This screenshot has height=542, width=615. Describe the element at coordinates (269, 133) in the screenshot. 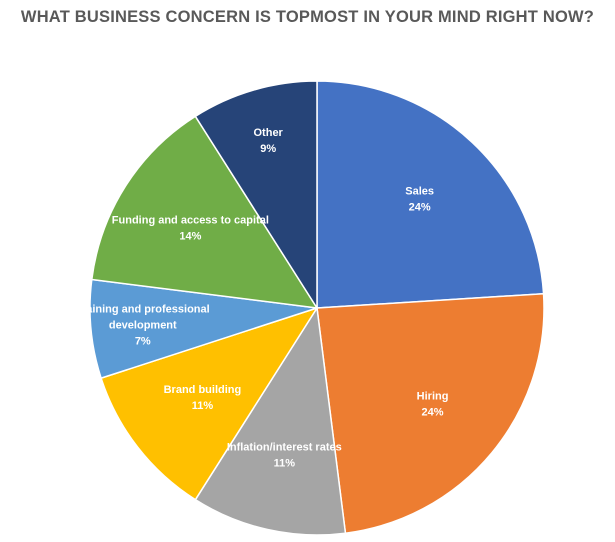

I see `slice-category-label: Other` at that location.